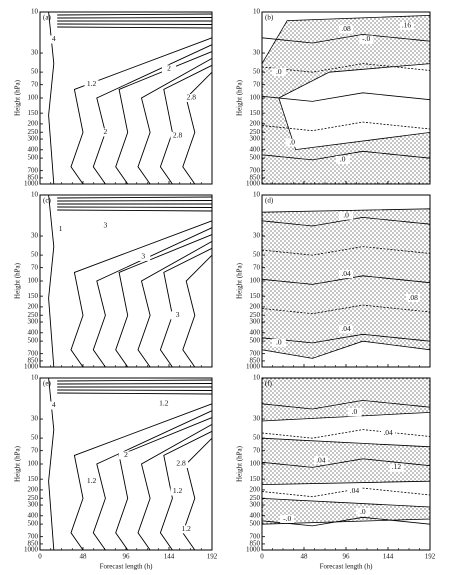  I want to click on contour-label: .12, so click(397, 466).